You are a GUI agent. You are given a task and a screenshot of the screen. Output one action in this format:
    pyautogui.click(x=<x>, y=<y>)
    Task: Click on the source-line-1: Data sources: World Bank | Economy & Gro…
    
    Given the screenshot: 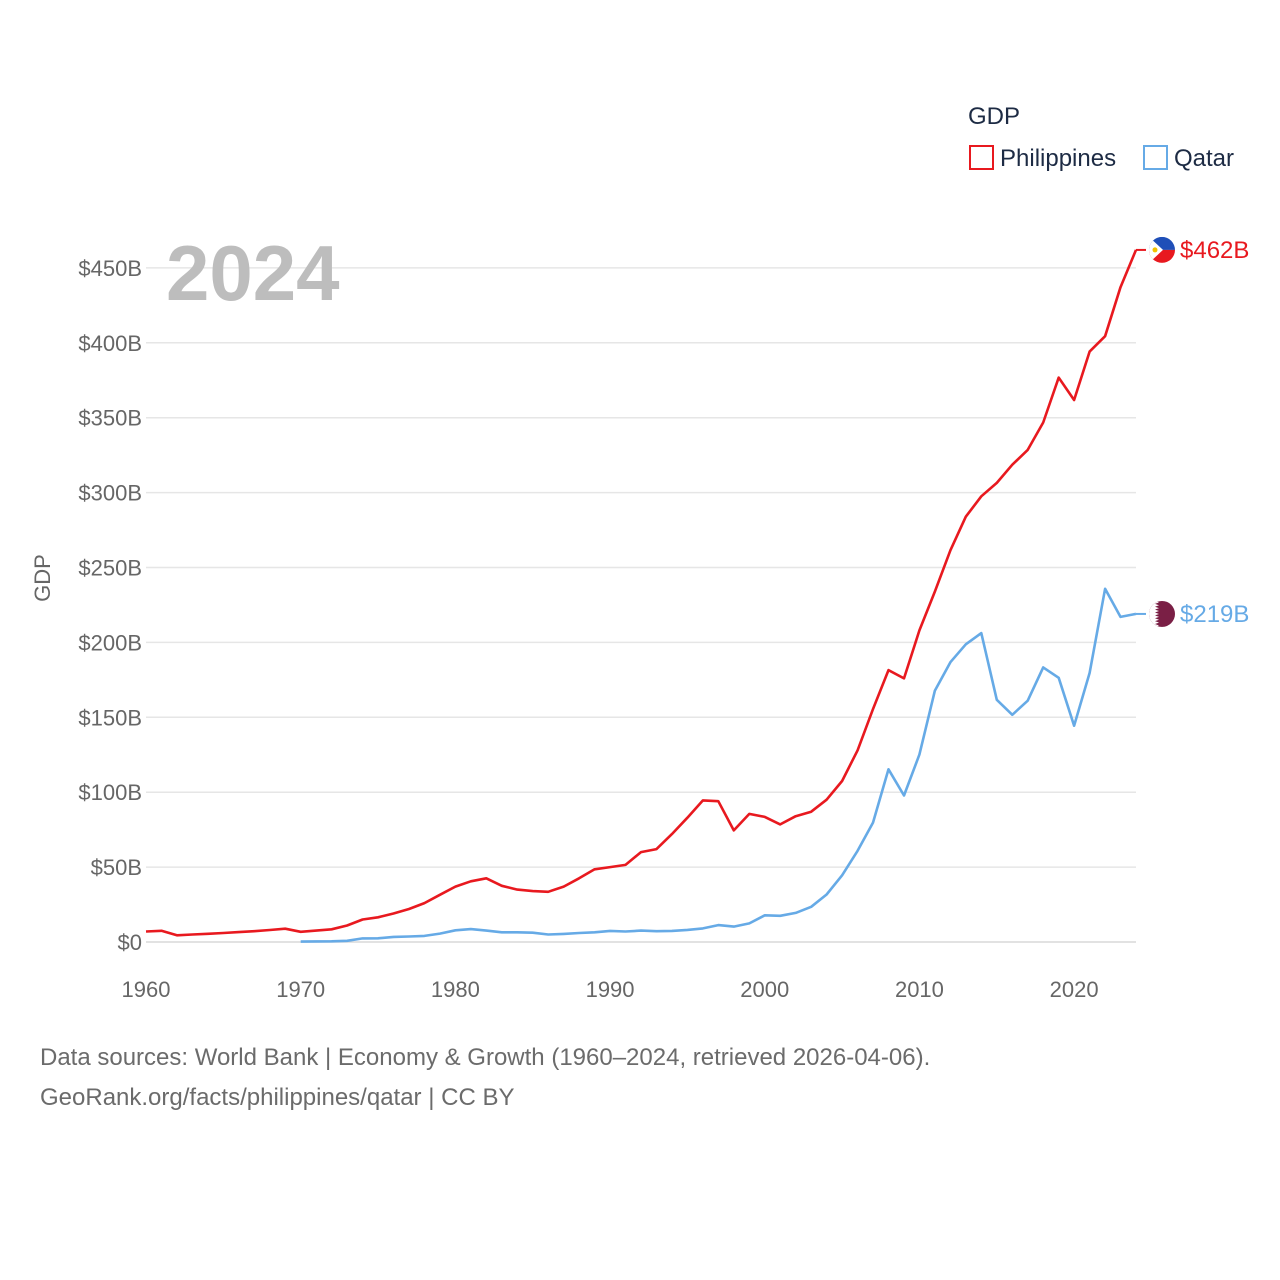 What is the action you would take?
    pyautogui.click(x=485, y=1057)
    